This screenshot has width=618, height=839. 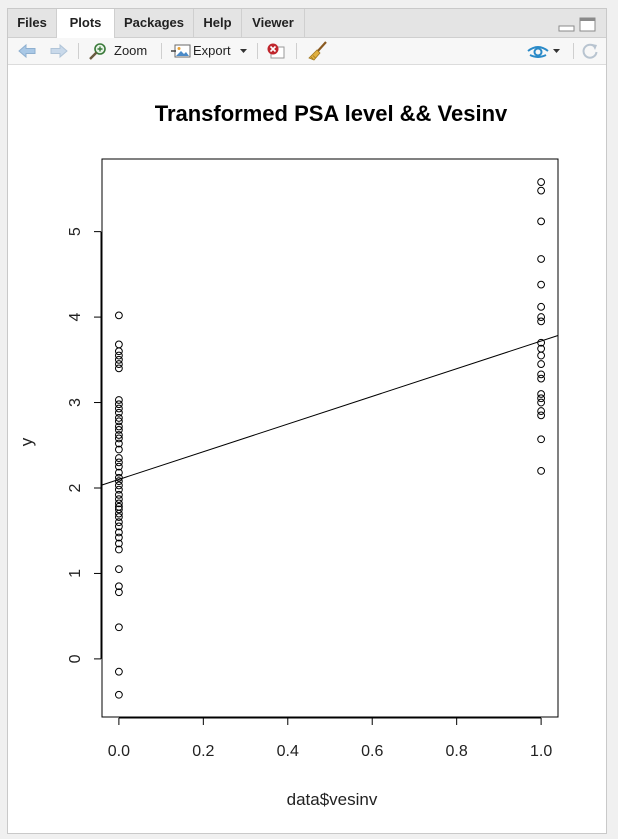 What do you see at coordinates (331, 113) in the screenshot?
I see `chart-title: Transformed PSA level && Vesinv` at bounding box center [331, 113].